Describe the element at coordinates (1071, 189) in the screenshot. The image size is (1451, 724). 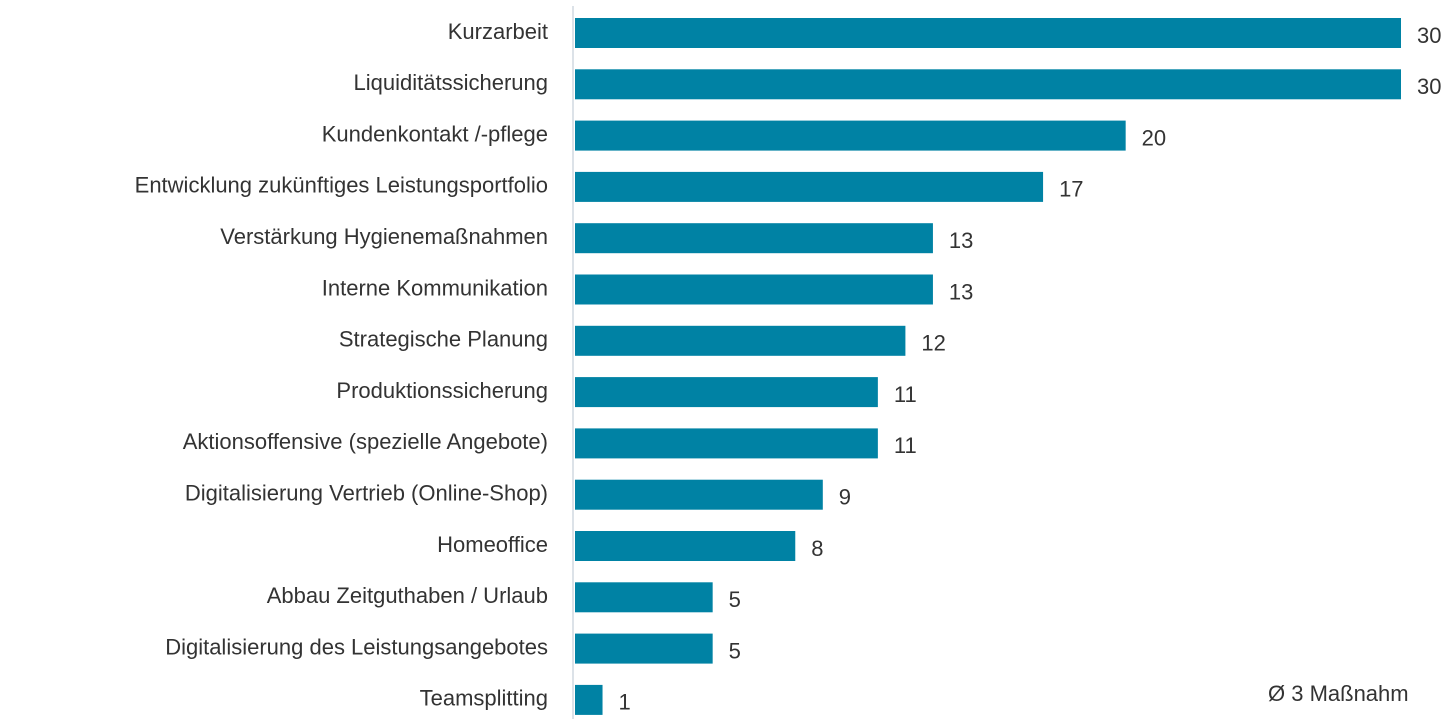
I see `value-label: 17` at that location.